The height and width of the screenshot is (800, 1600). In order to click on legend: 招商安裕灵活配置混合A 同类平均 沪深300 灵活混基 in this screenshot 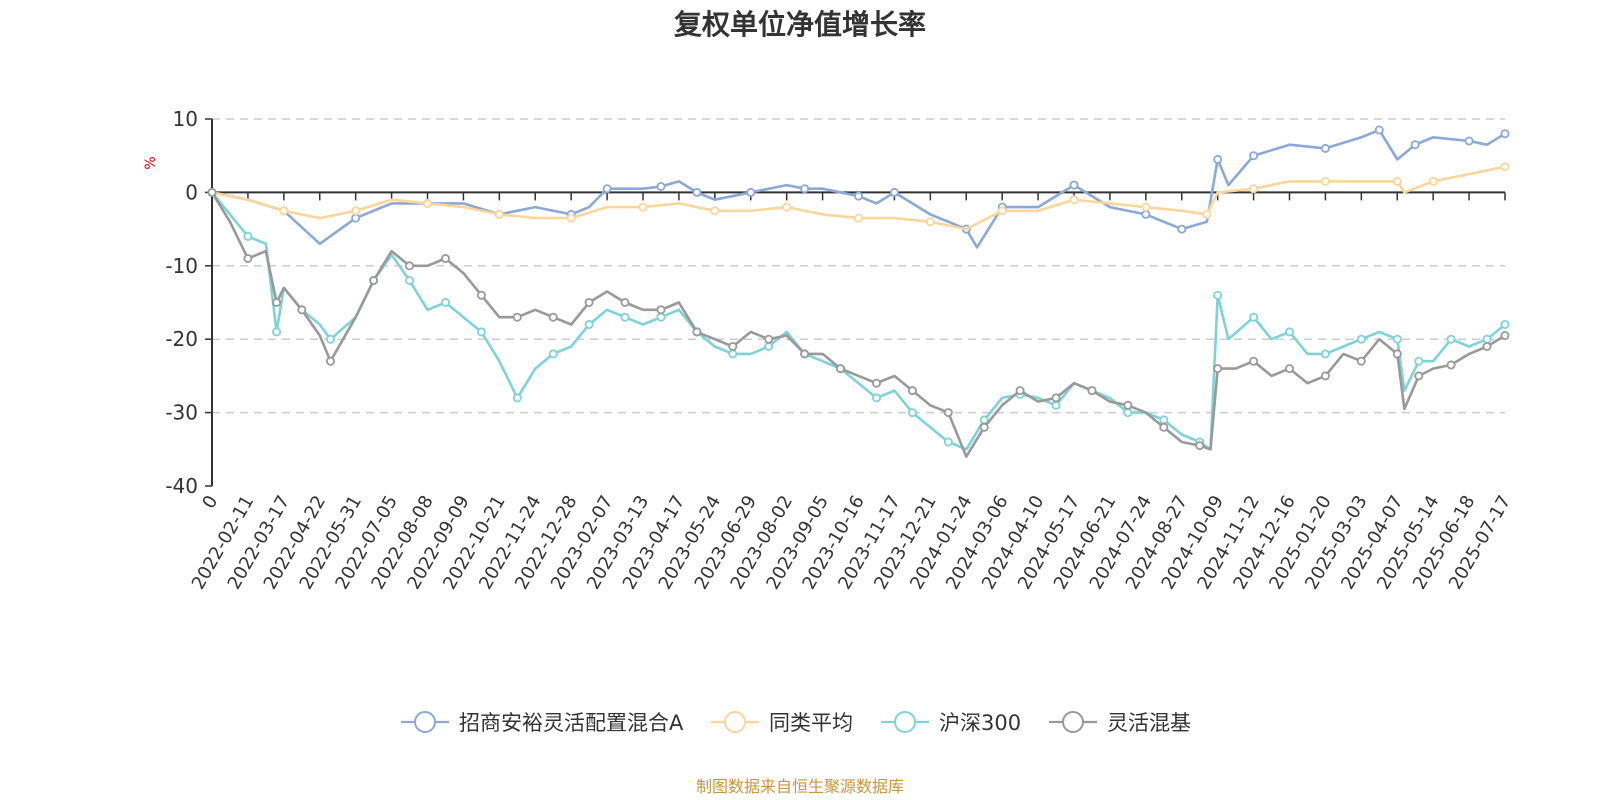, I will do `click(796, 723)`.